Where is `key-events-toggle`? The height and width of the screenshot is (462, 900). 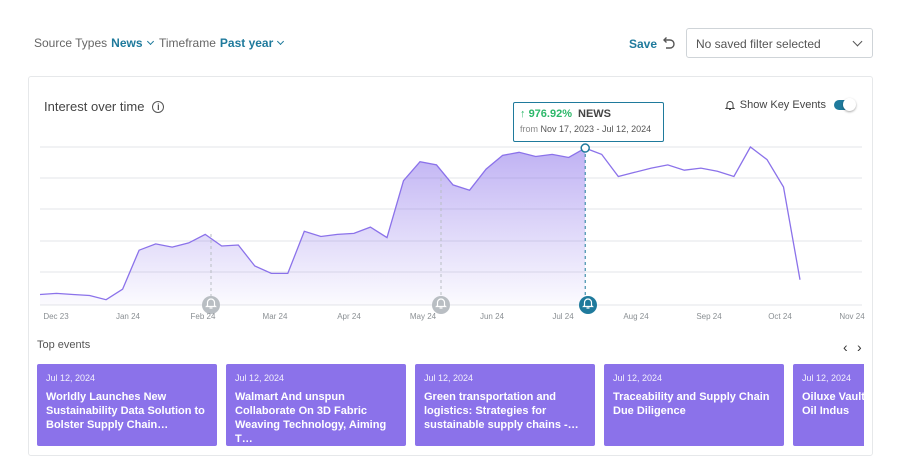 key-events-toggle is located at coordinates (845, 104).